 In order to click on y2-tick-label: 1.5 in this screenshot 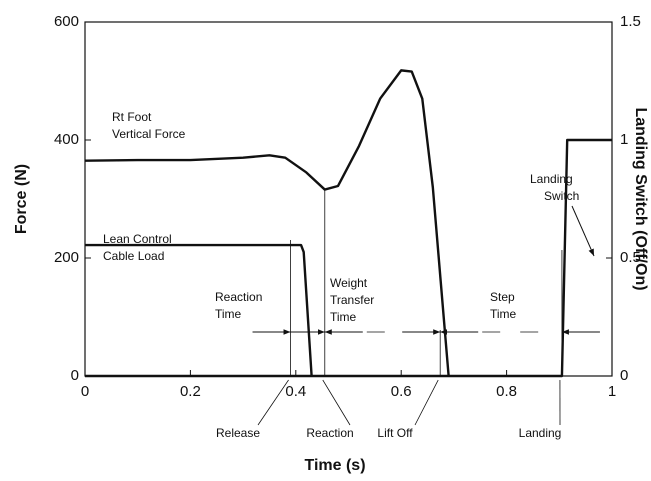, I will do `click(630, 21)`.